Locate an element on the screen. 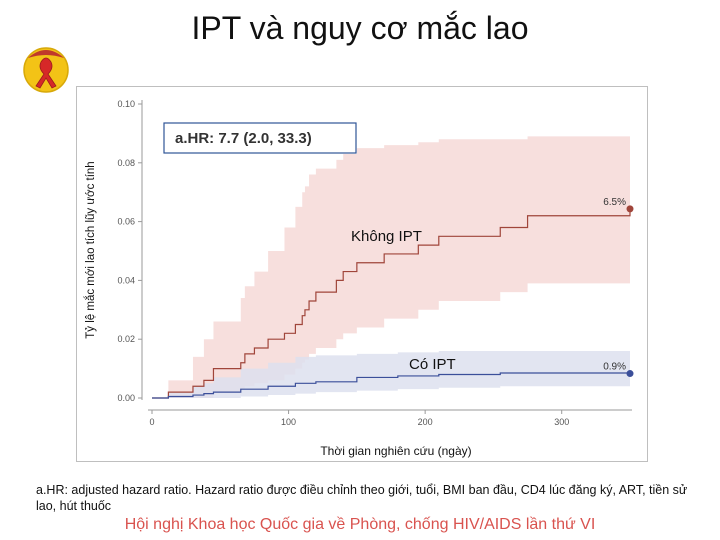 This screenshot has width=720, height=540. x-tick-label: 200 is located at coordinates (425, 422).